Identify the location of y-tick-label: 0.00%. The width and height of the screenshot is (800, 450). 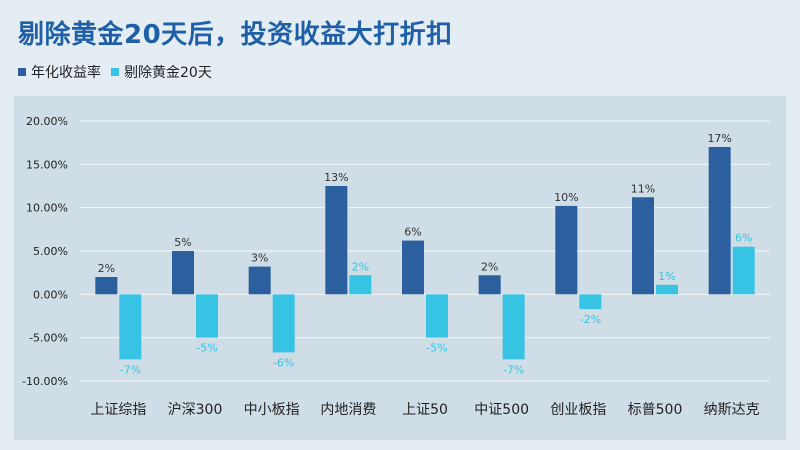
(50, 294).